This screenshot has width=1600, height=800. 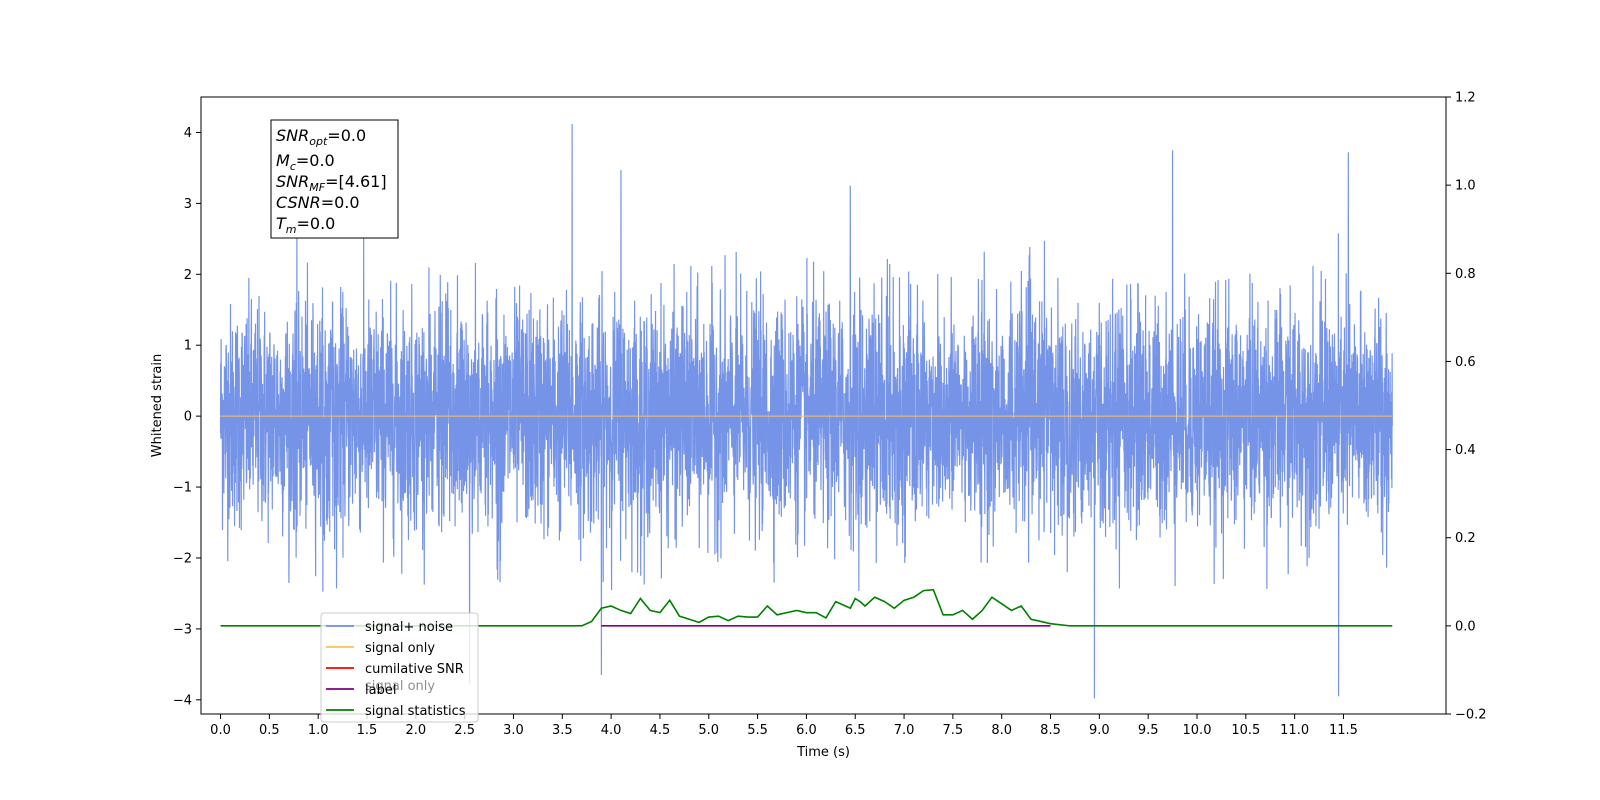 I want to click on legend-label: signal+ noise, so click(x=409, y=627).